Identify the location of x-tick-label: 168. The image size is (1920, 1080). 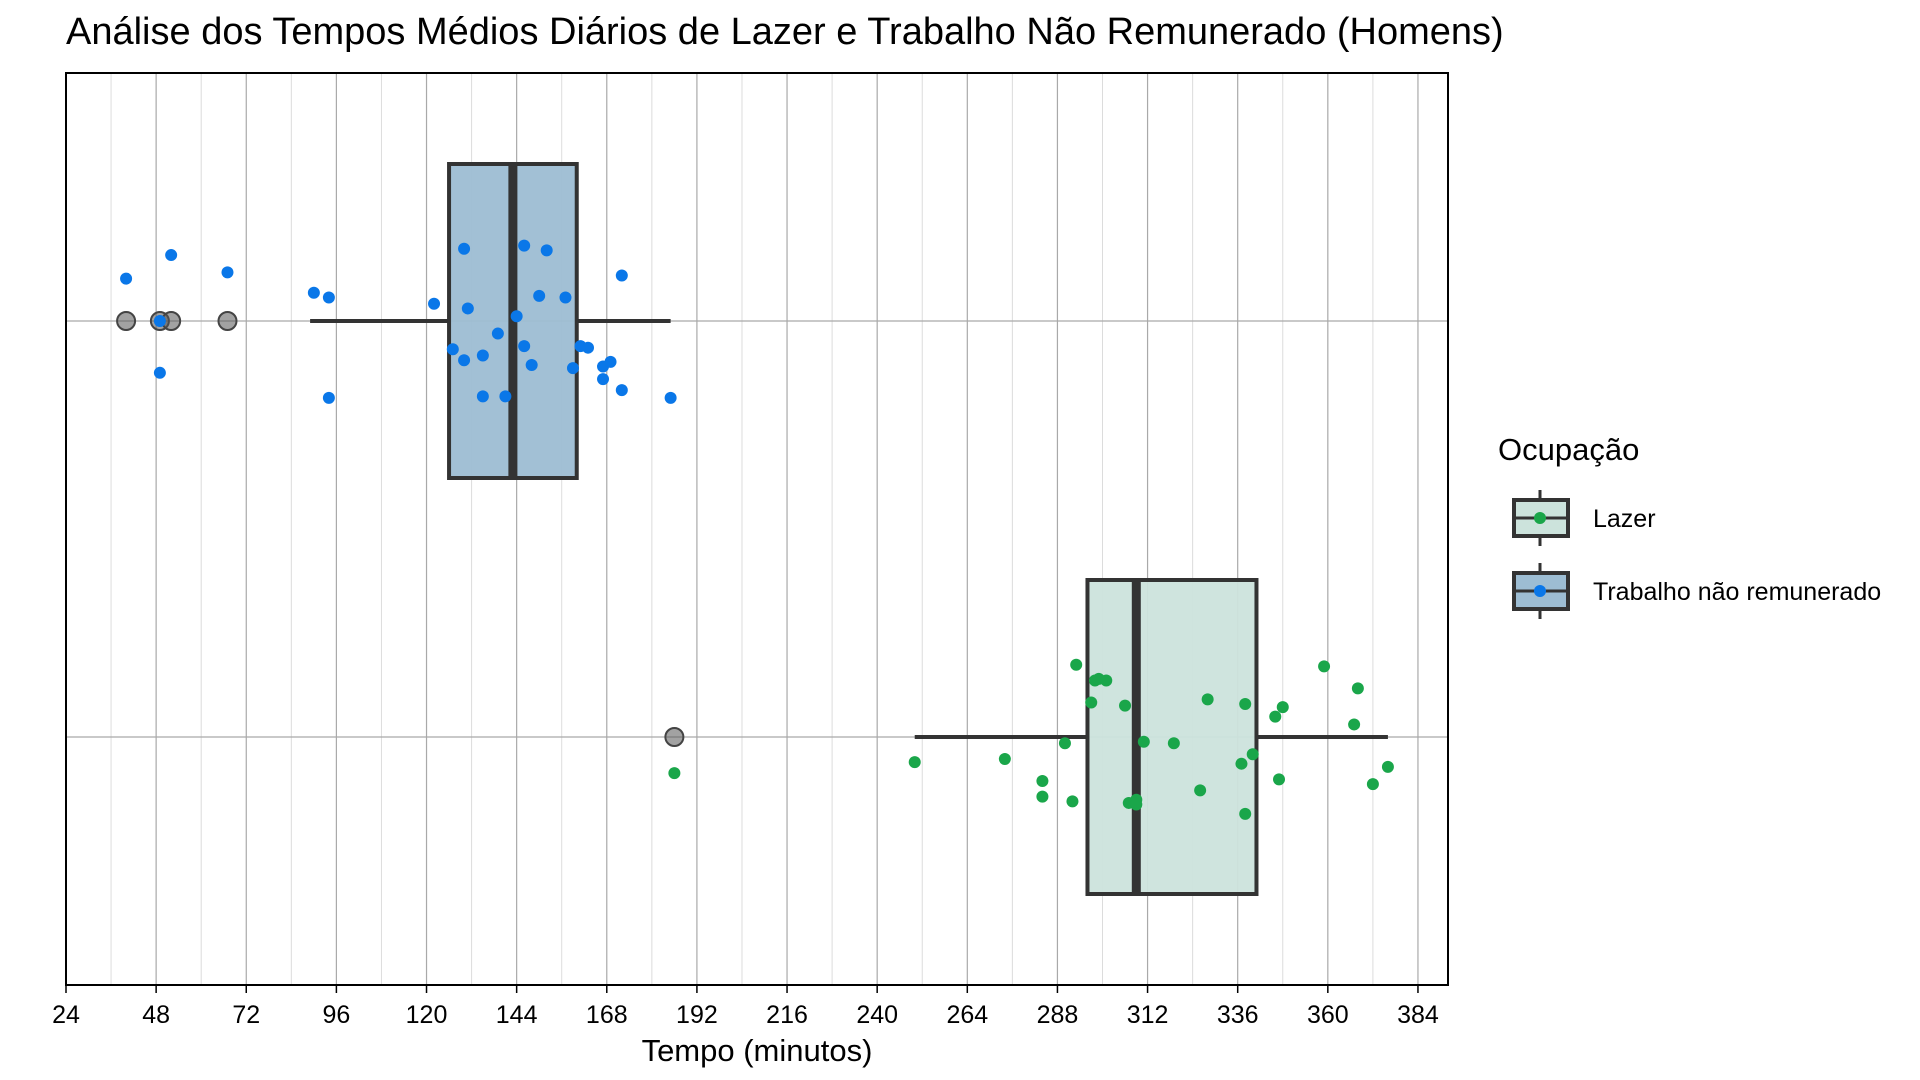
(607, 1015).